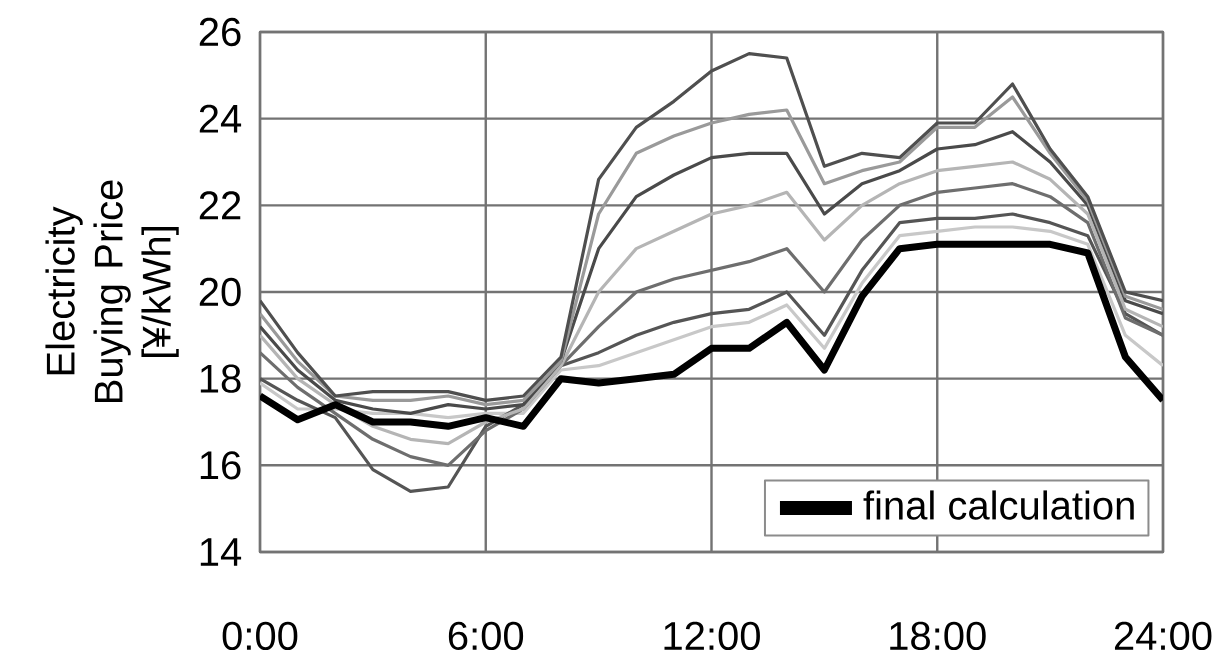  I want to click on legend-label: final calculation, so click(998, 505).